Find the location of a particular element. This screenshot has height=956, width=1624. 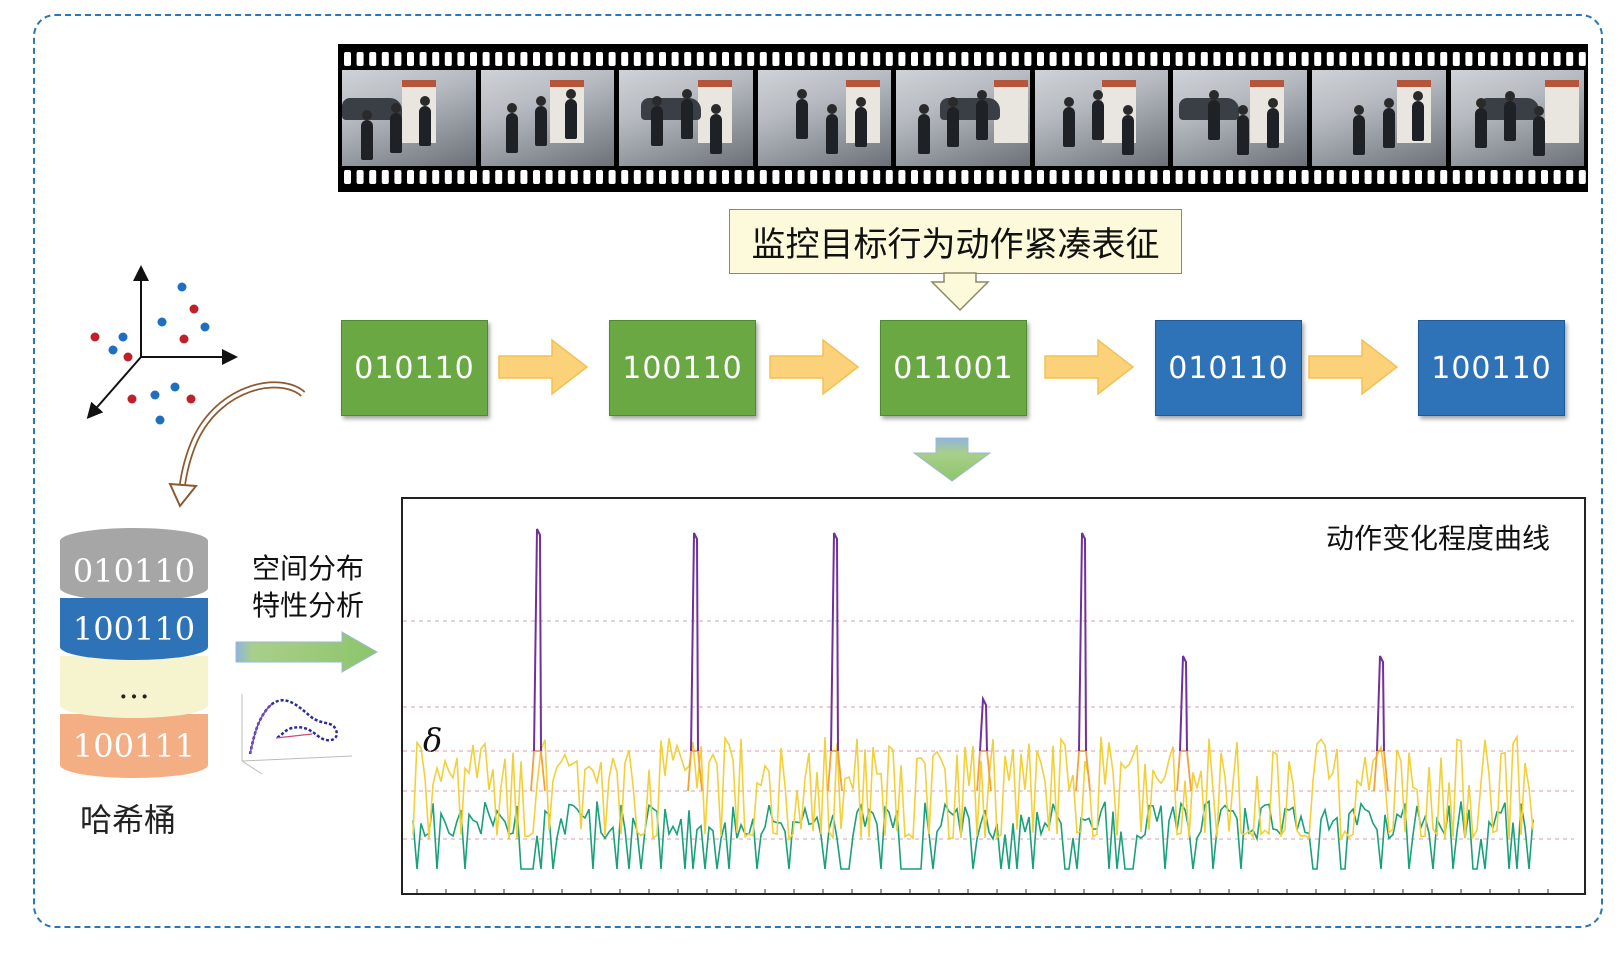

film-frames is located at coordinates (963, 118).